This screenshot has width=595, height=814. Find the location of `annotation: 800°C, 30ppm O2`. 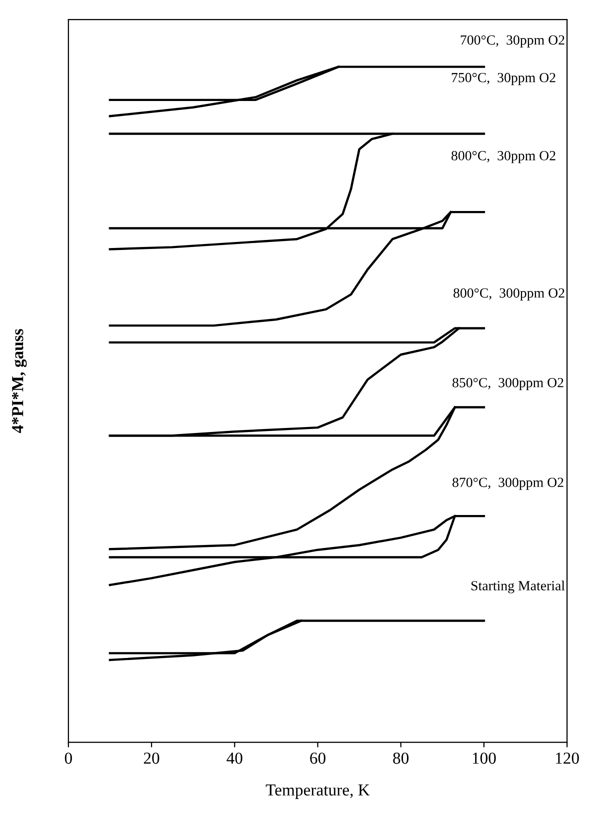

annotation: 800°C, 30ppm O2 is located at coordinates (504, 157).